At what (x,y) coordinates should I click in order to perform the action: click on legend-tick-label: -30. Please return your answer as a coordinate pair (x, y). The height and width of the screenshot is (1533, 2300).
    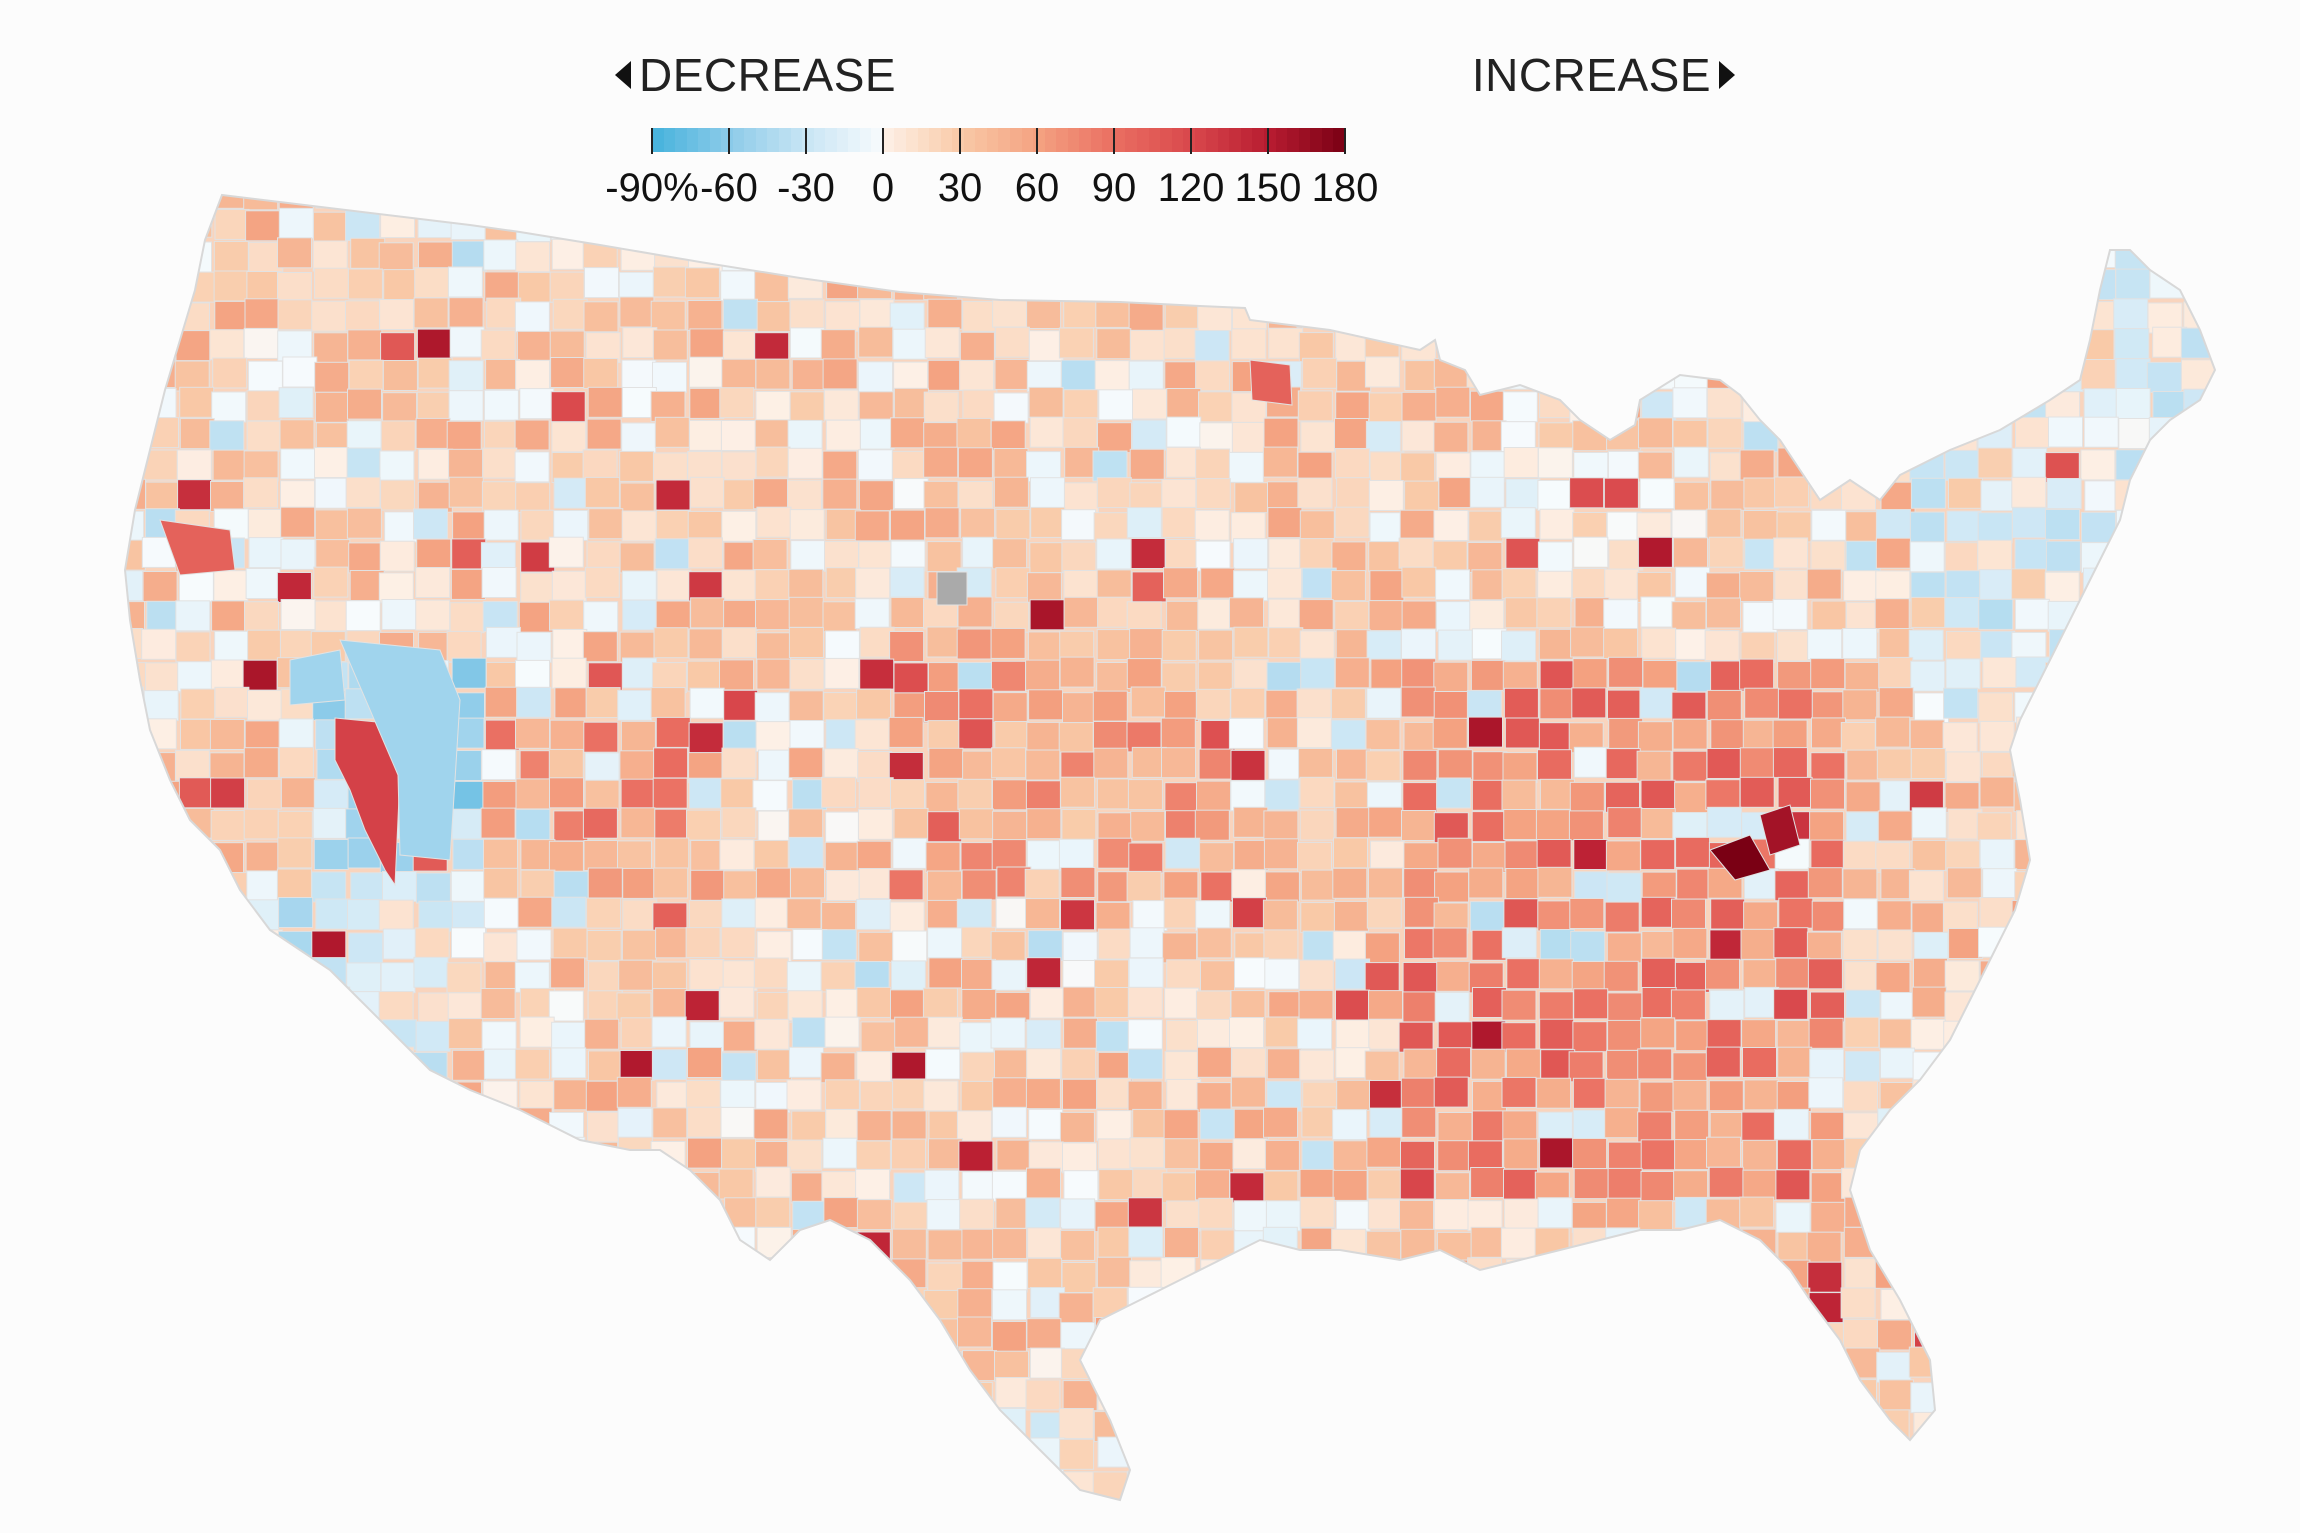
    Looking at the image, I should click on (806, 188).